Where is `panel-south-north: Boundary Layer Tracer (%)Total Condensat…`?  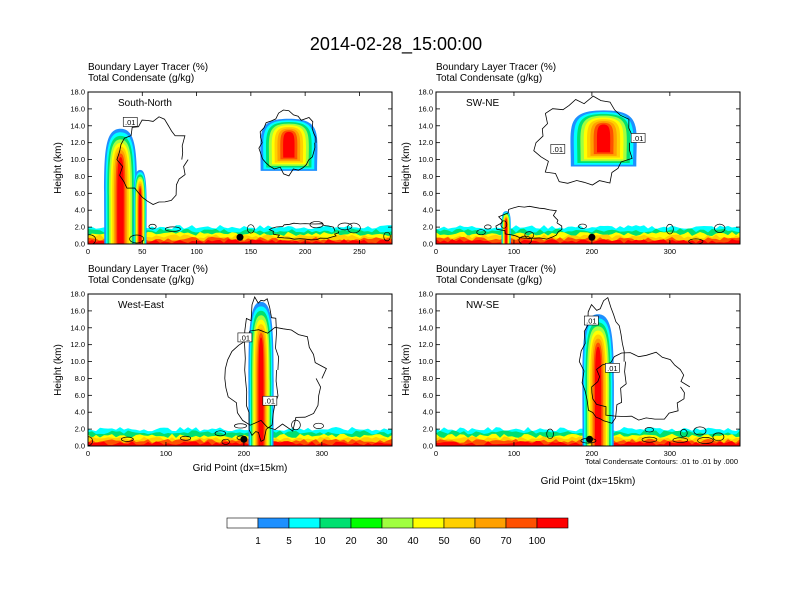 panel-south-north: Boundary Layer Tracer (%)Total Condensat… is located at coordinates (223, 159).